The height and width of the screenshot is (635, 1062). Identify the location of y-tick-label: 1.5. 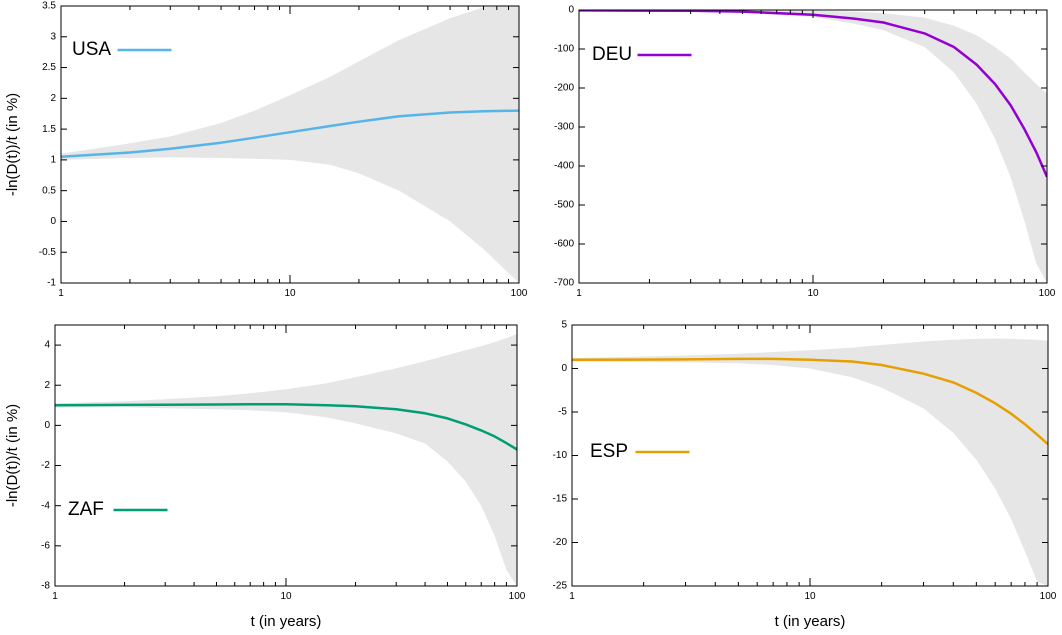
(49, 129).